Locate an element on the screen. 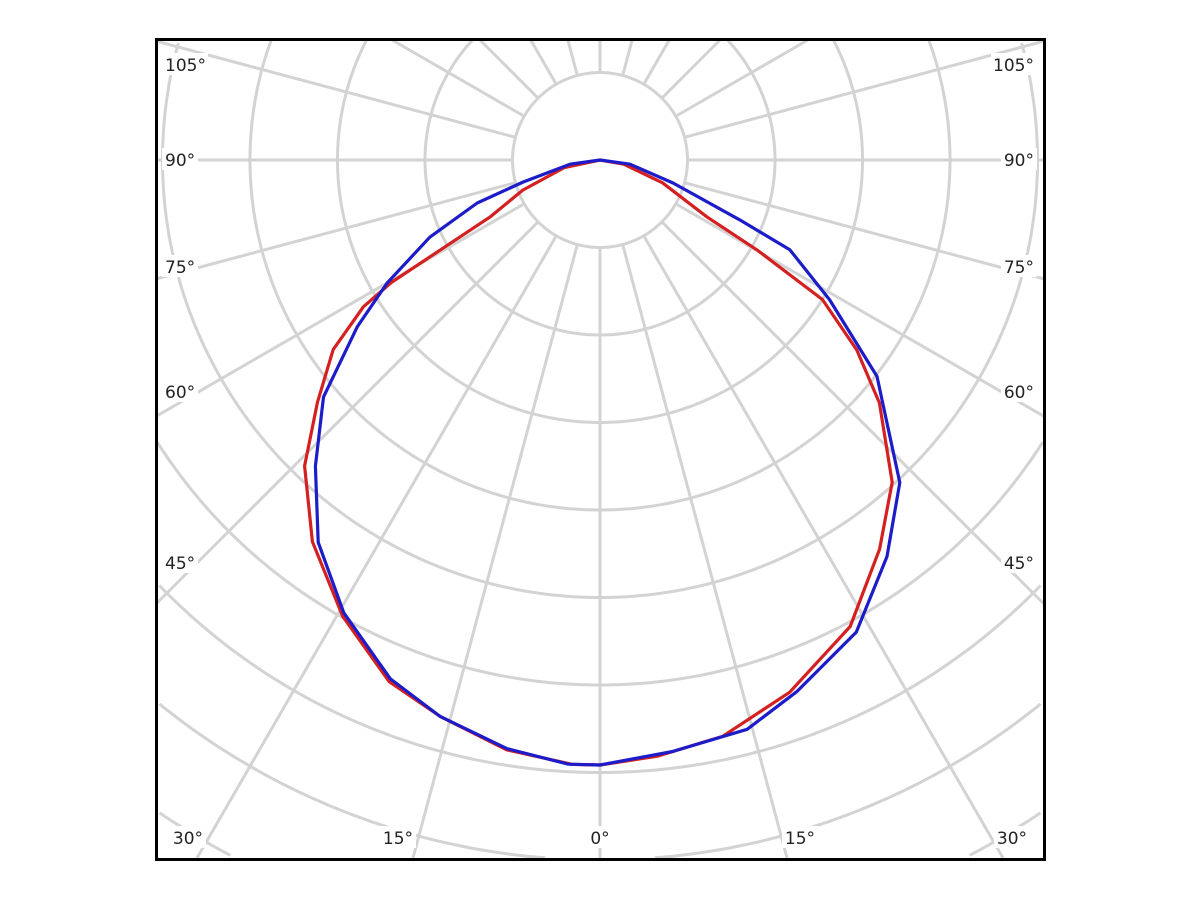  angle-label-left: 75° is located at coordinates (180, 268).